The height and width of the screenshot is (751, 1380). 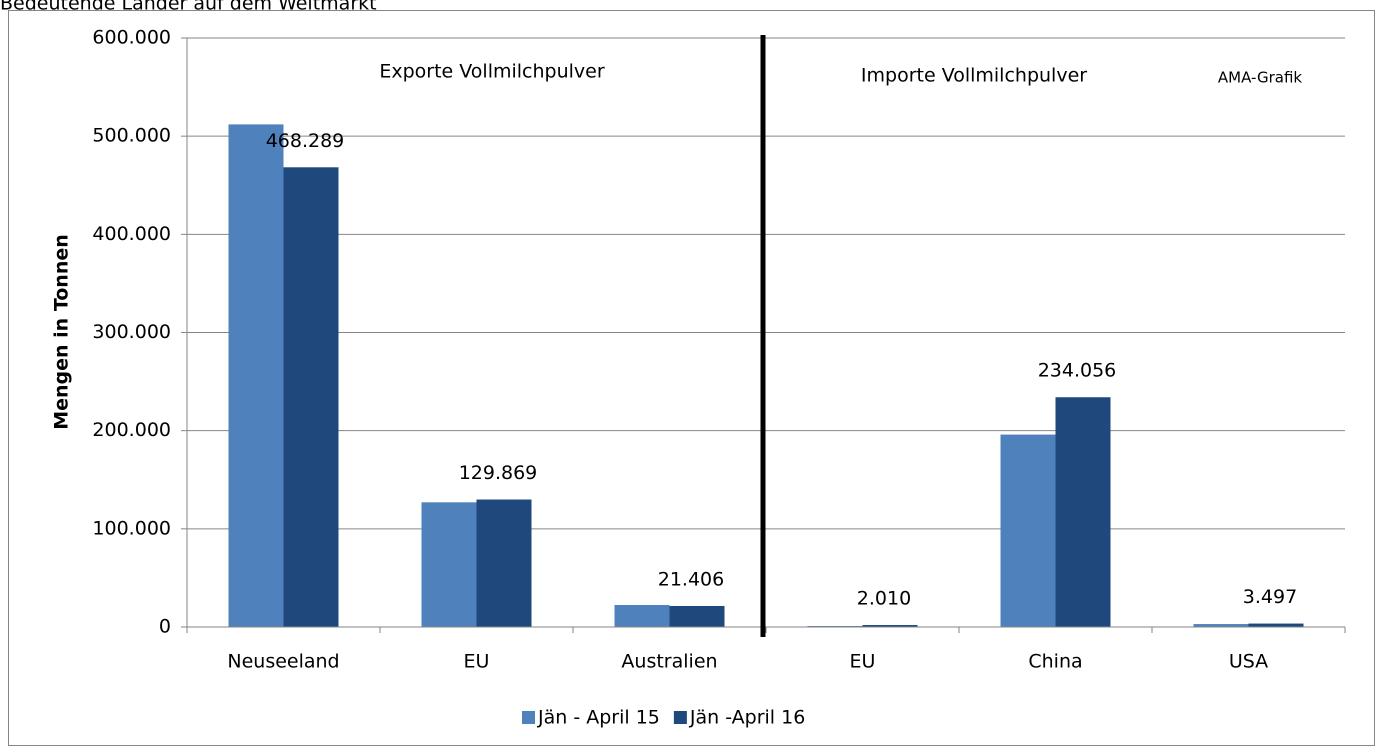 I want to click on x-tick-label: Neuseeland, so click(x=283, y=662).